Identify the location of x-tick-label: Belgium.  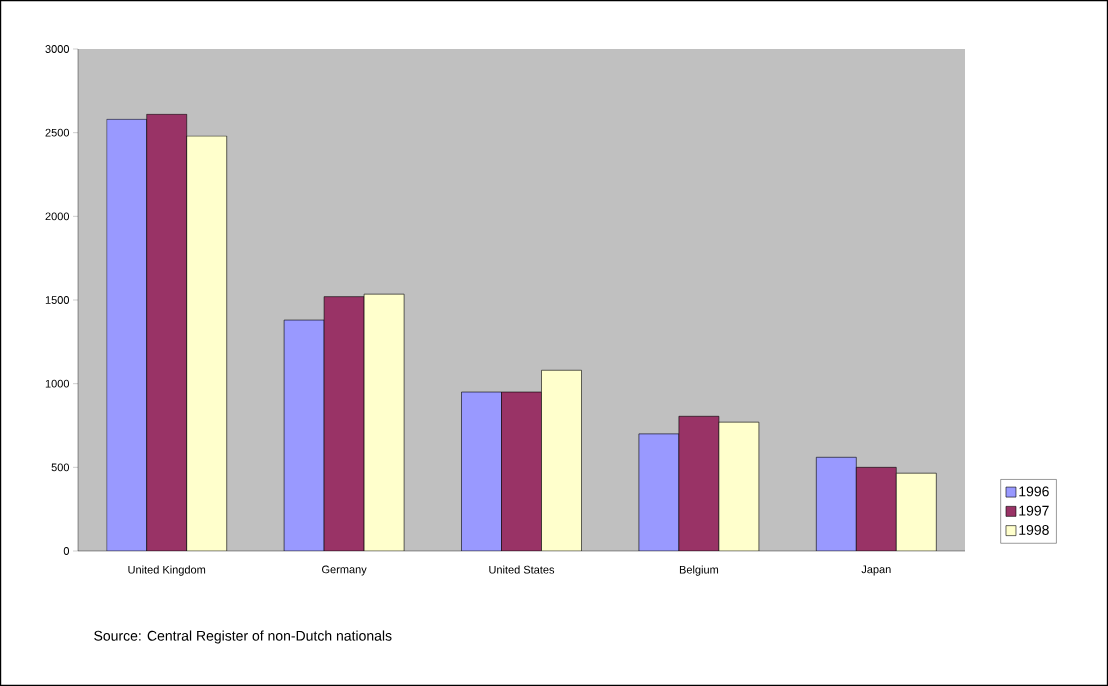
(699, 570).